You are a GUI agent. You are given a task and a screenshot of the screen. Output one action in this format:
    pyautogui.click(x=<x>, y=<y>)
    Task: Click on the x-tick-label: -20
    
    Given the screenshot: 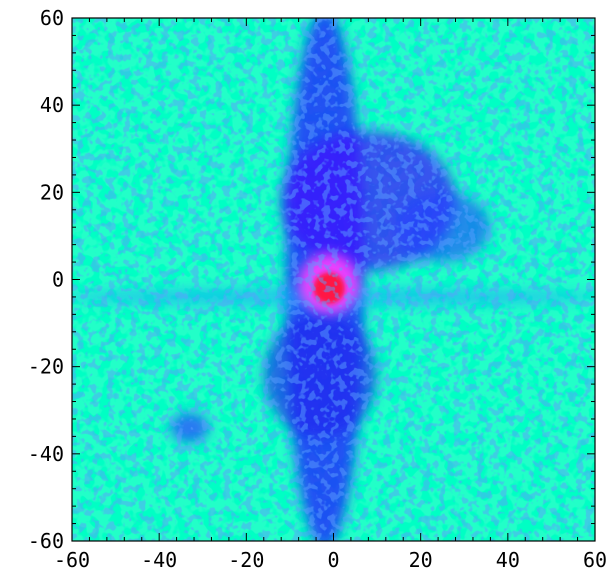 What is the action you would take?
    pyautogui.click(x=246, y=560)
    